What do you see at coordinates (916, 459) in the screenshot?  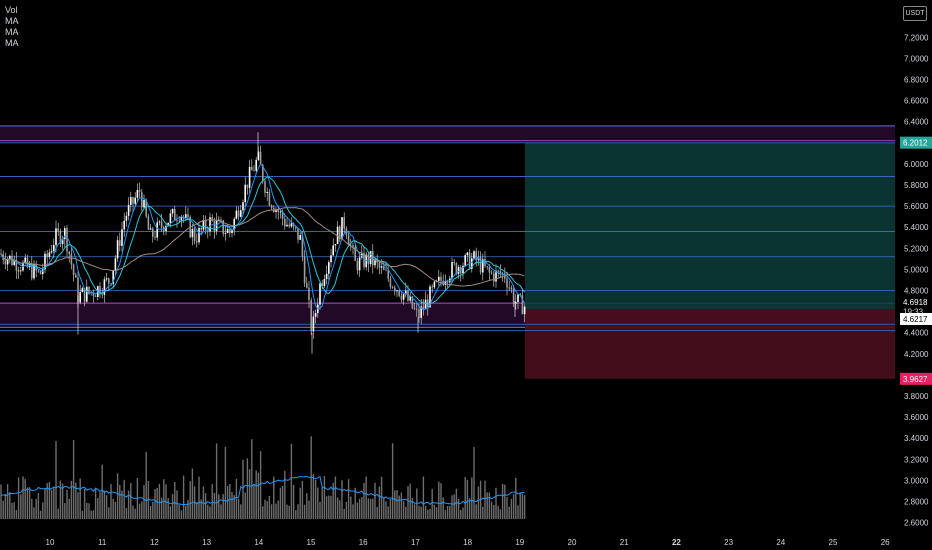 I see `price-tick-label: 3.2000` at bounding box center [916, 459].